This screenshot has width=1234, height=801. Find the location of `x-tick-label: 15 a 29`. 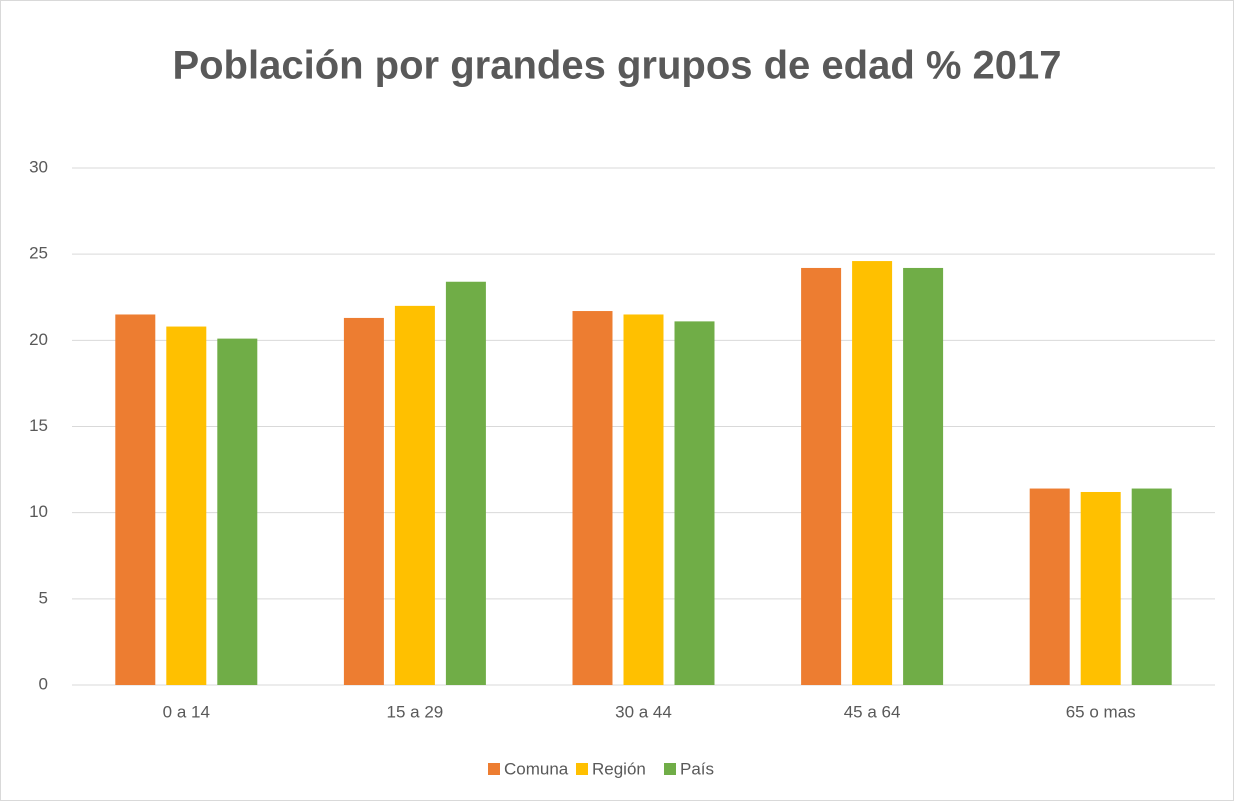

x-tick-label: 15 a 29 is located at coordinates (415, 711).